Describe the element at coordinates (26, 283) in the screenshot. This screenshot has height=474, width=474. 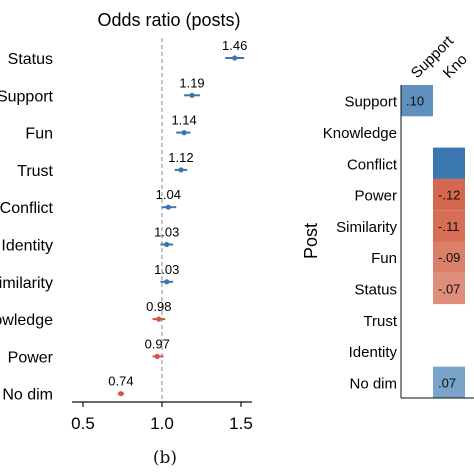
I see `forest-category-label: Similarity` at that location.